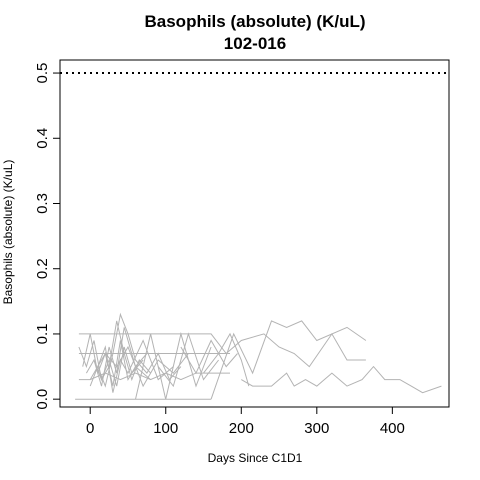 The width and height of the screenshot is (480, 480). I want to click on x-tick-label: 400, so click(392, 428).